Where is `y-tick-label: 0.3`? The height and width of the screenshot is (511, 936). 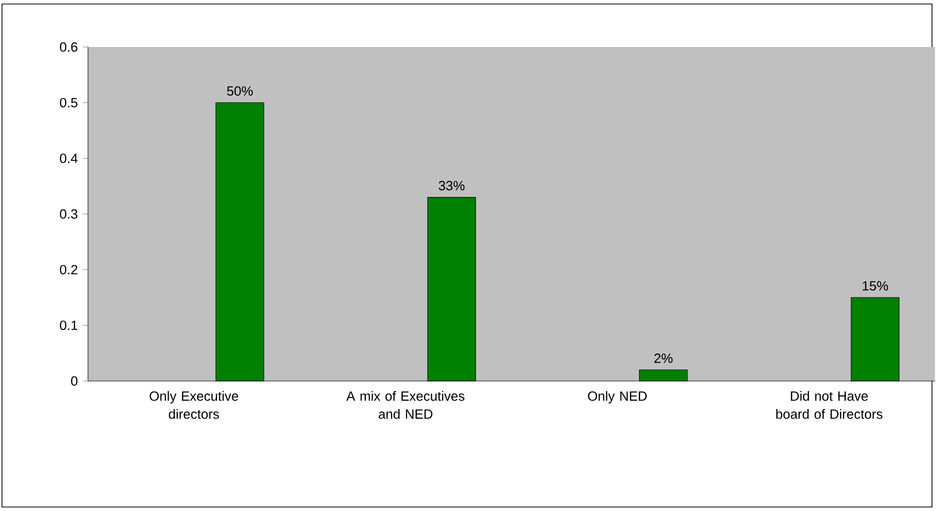
y-tick-label: 0.3 is located at coordinates (69, 214).